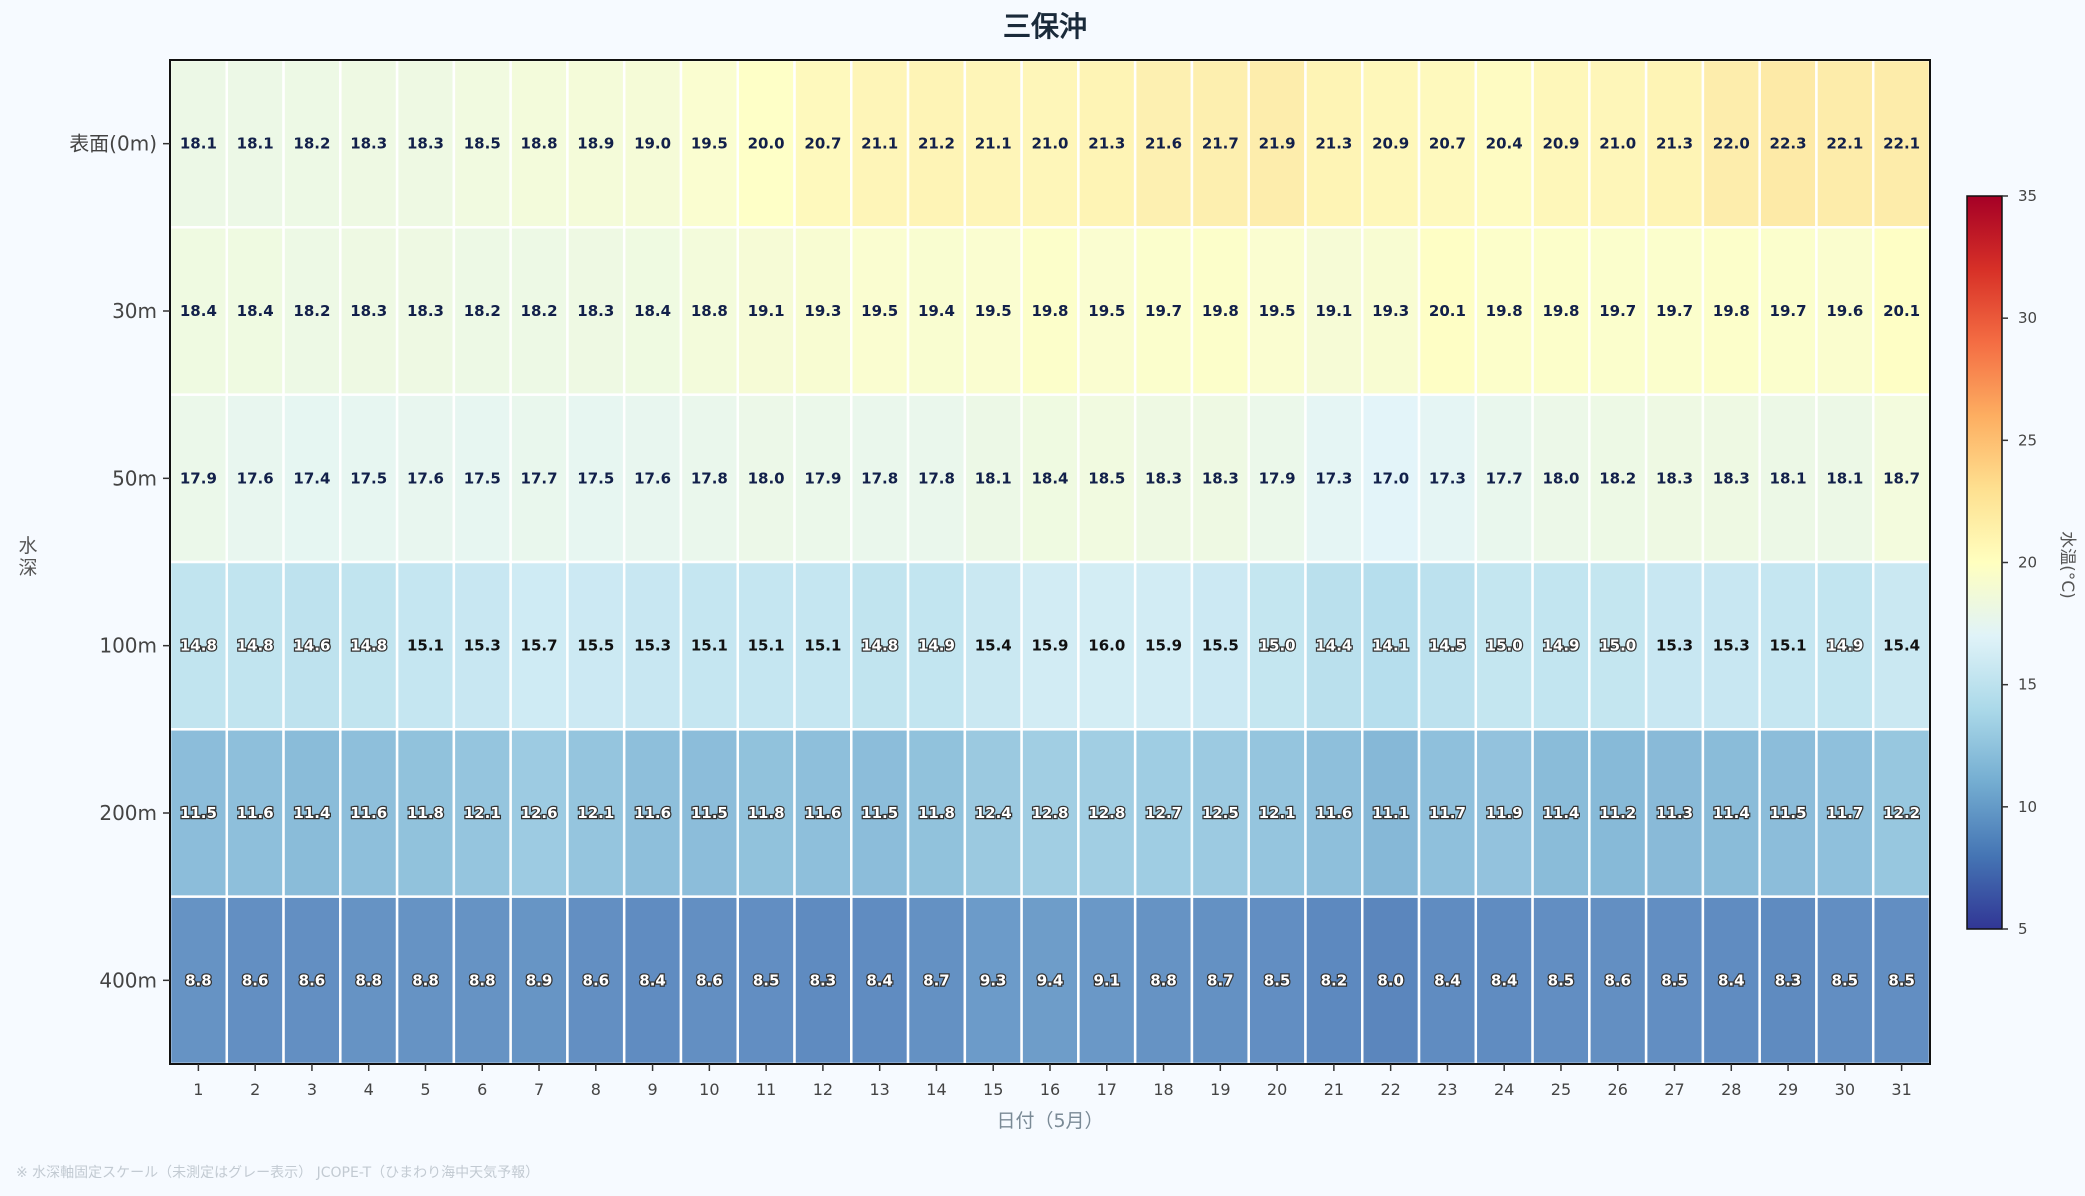  Describe the element at coordinates (1844, 478) in the screenshot. I see `cell-value-label: 18.1` at that location.